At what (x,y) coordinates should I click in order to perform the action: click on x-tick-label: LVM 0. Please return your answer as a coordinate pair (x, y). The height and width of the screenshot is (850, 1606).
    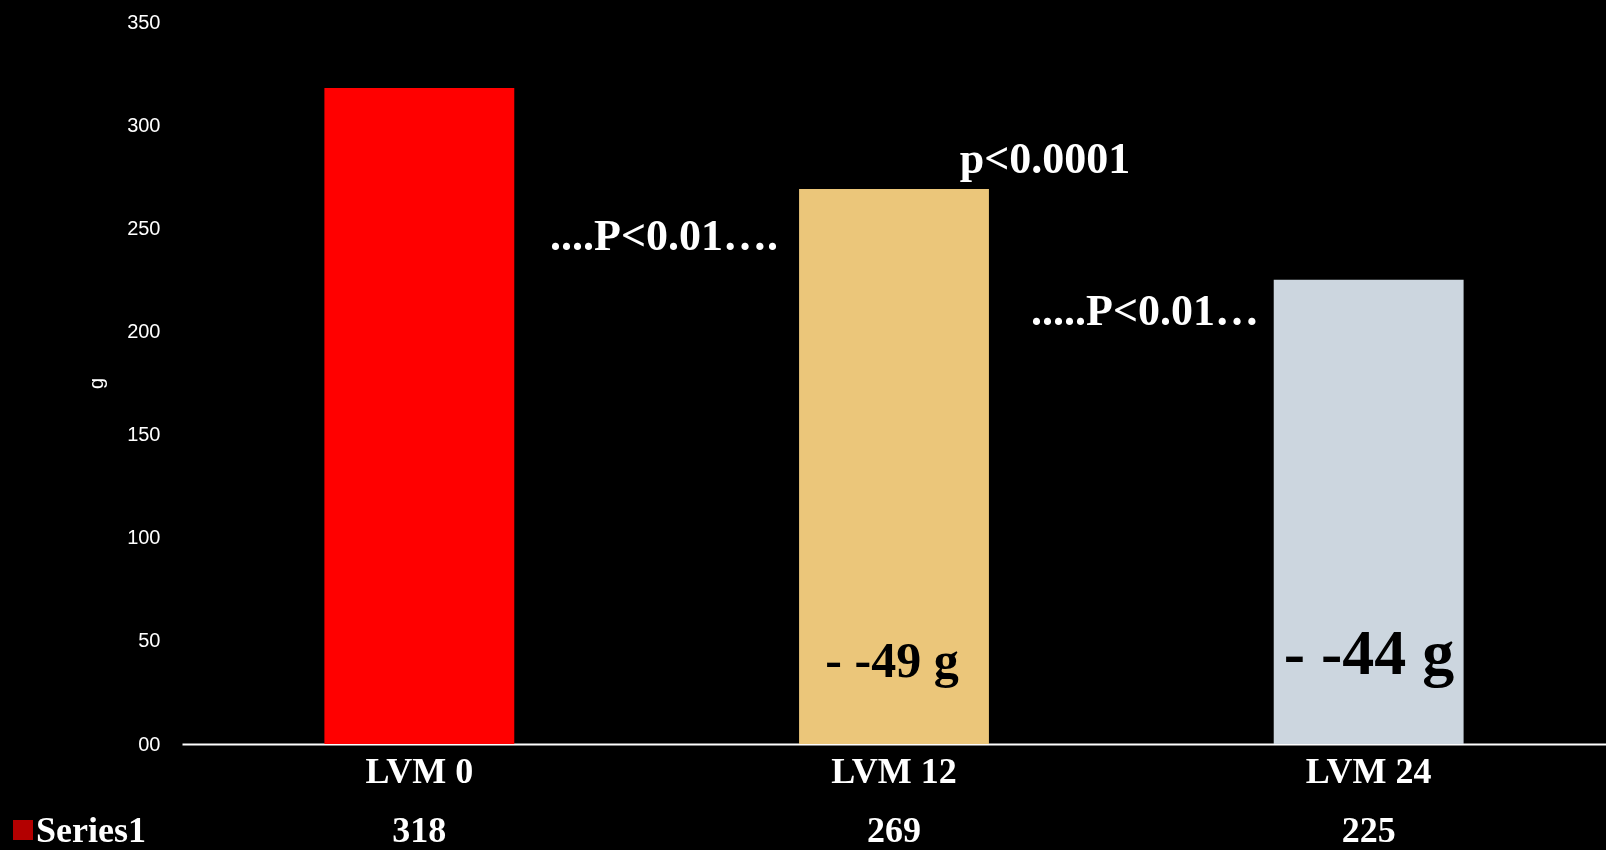
    Looking at the image, I should click on (419, 770).